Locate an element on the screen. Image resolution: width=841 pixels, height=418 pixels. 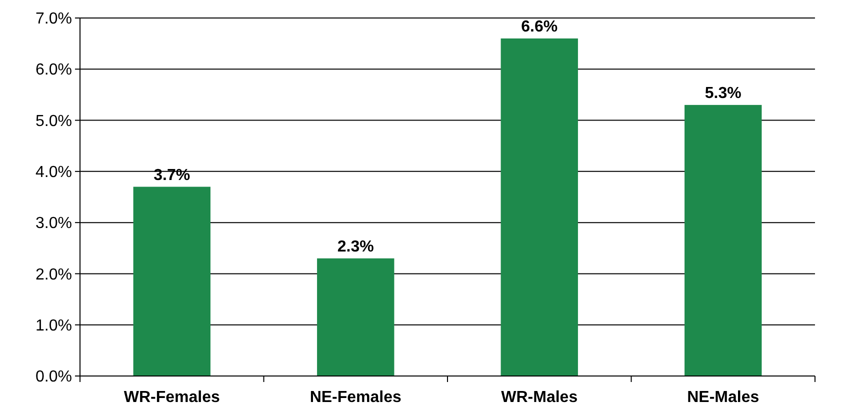
x-tick-label: NE-Females is located at coordinates (356, 397).